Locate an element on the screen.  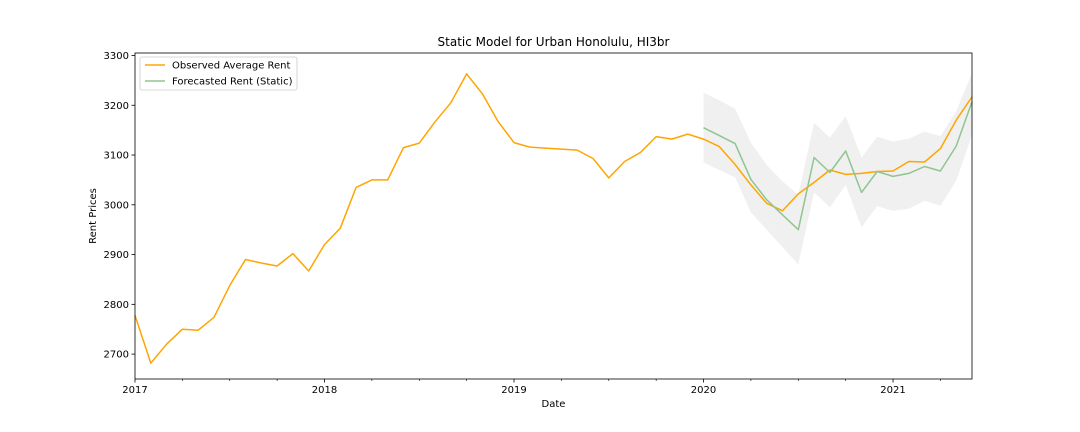
x-axis-title: Date is located at coordinates (554, 404).